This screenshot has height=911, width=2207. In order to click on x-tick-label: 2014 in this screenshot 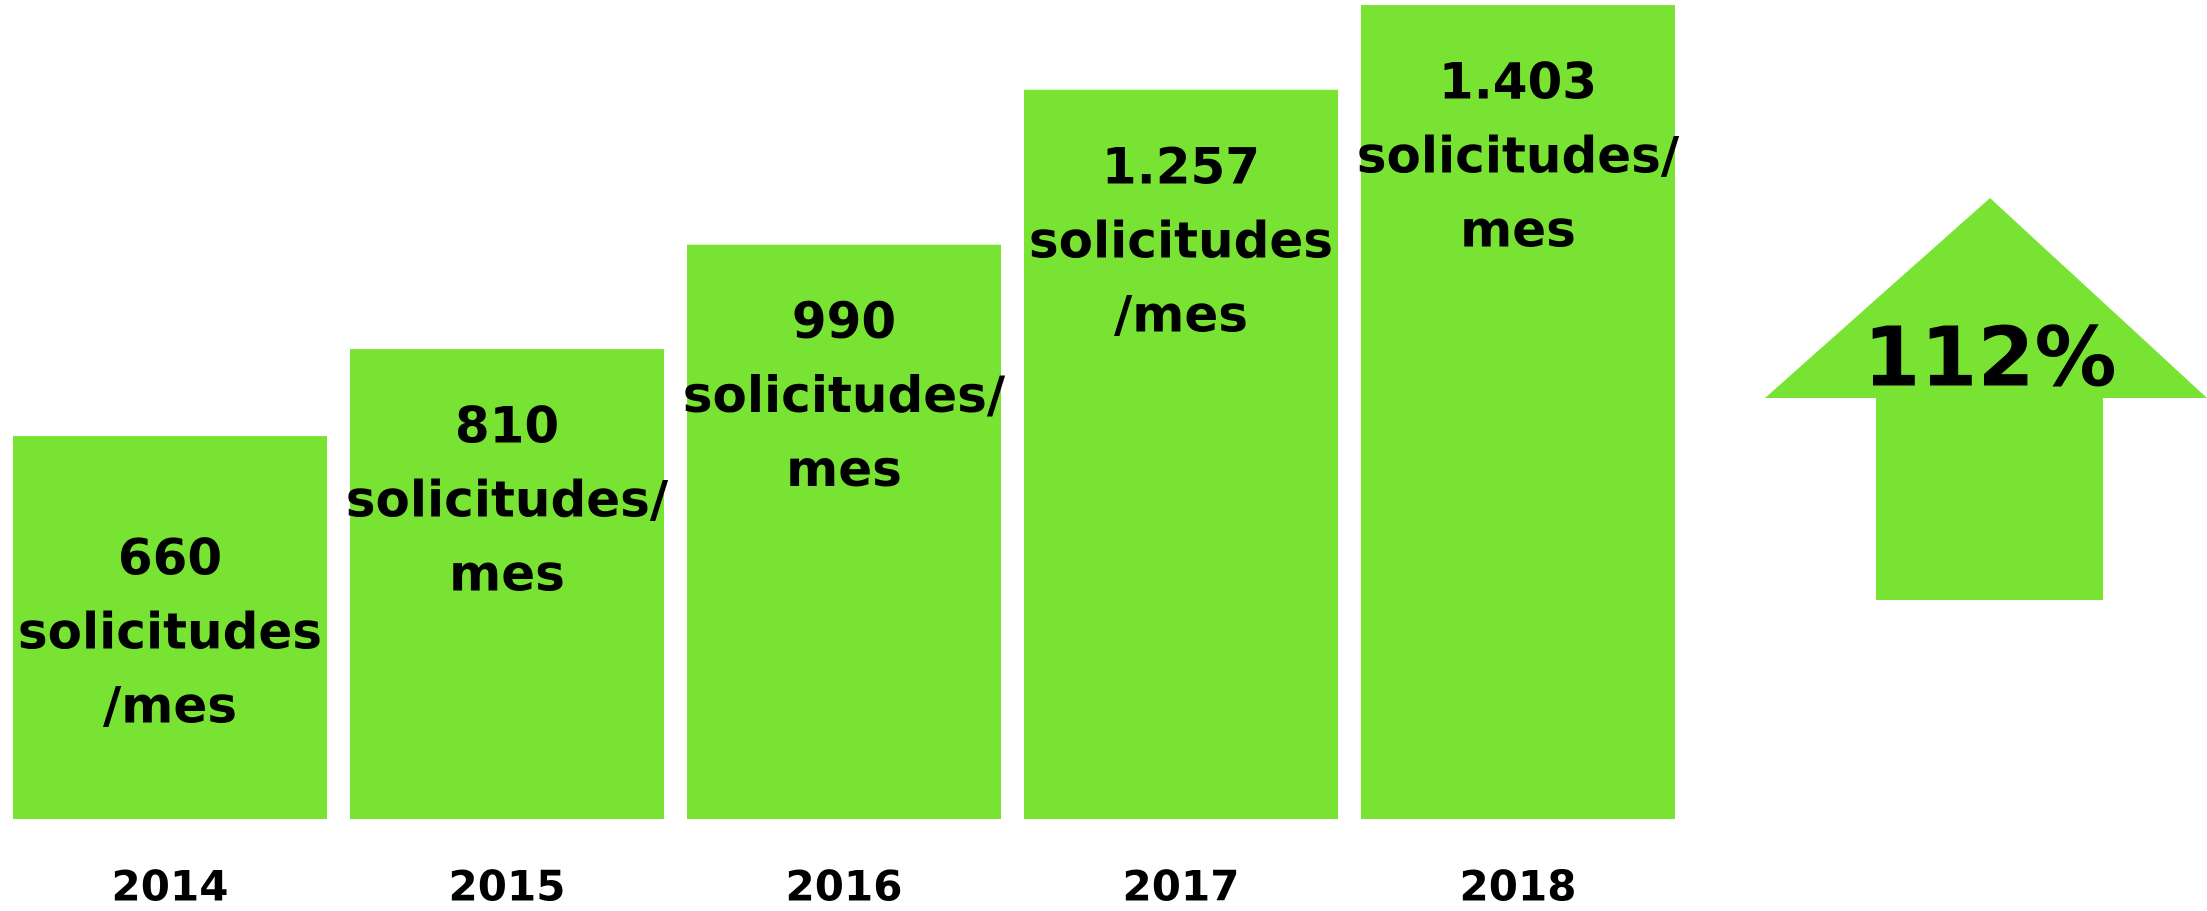, I will do `click(170, 886)`.